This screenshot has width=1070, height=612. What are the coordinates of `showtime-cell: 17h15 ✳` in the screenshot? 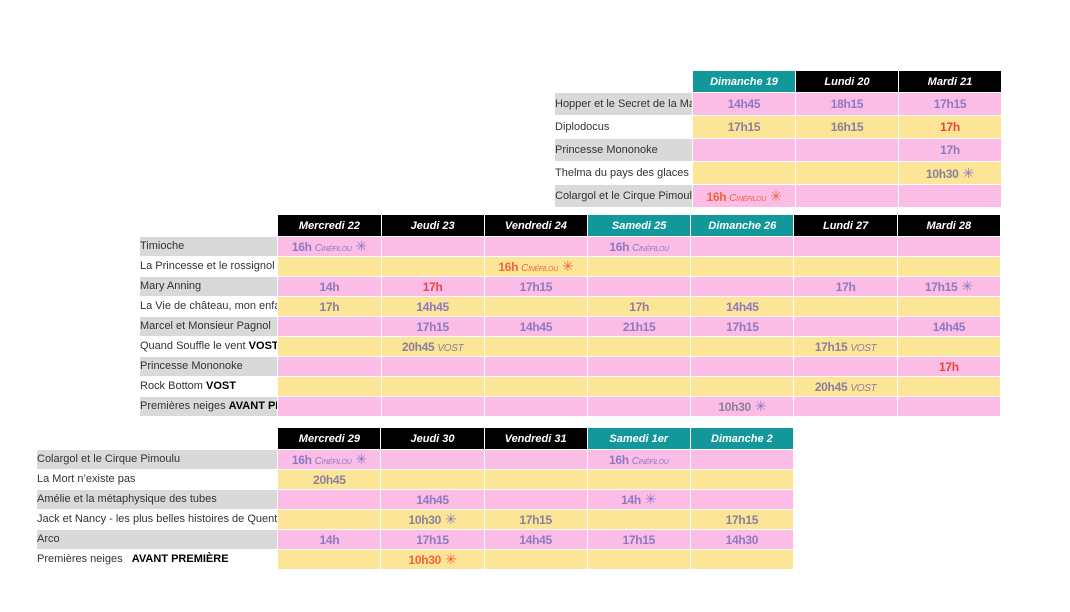 It's located at (949, 286).